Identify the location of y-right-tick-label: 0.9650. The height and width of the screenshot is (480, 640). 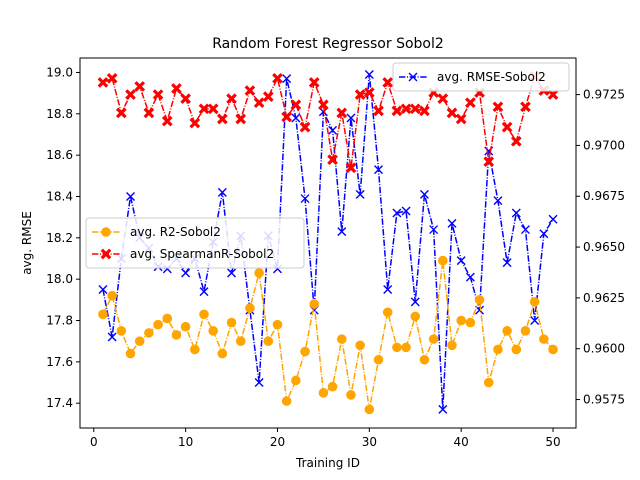
(604, 247).